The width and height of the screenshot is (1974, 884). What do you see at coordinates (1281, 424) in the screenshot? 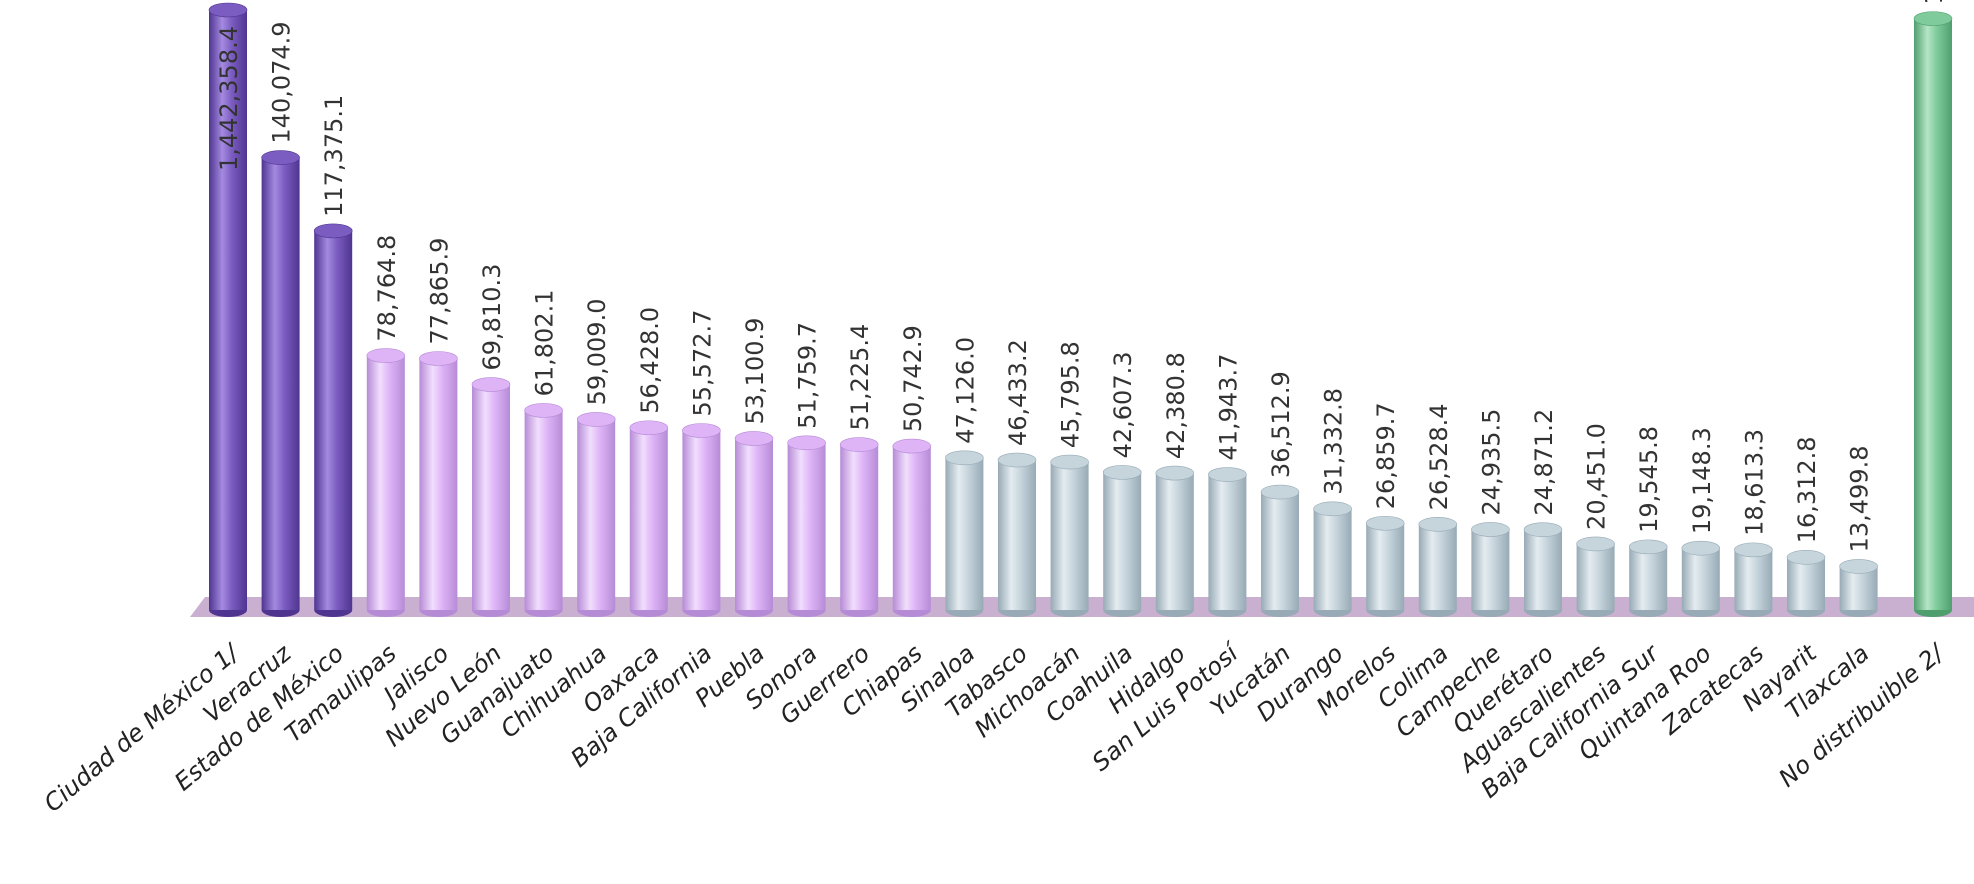
I see `value-label-yucatan: 36,512.9` at bounding box center [1281, 424].